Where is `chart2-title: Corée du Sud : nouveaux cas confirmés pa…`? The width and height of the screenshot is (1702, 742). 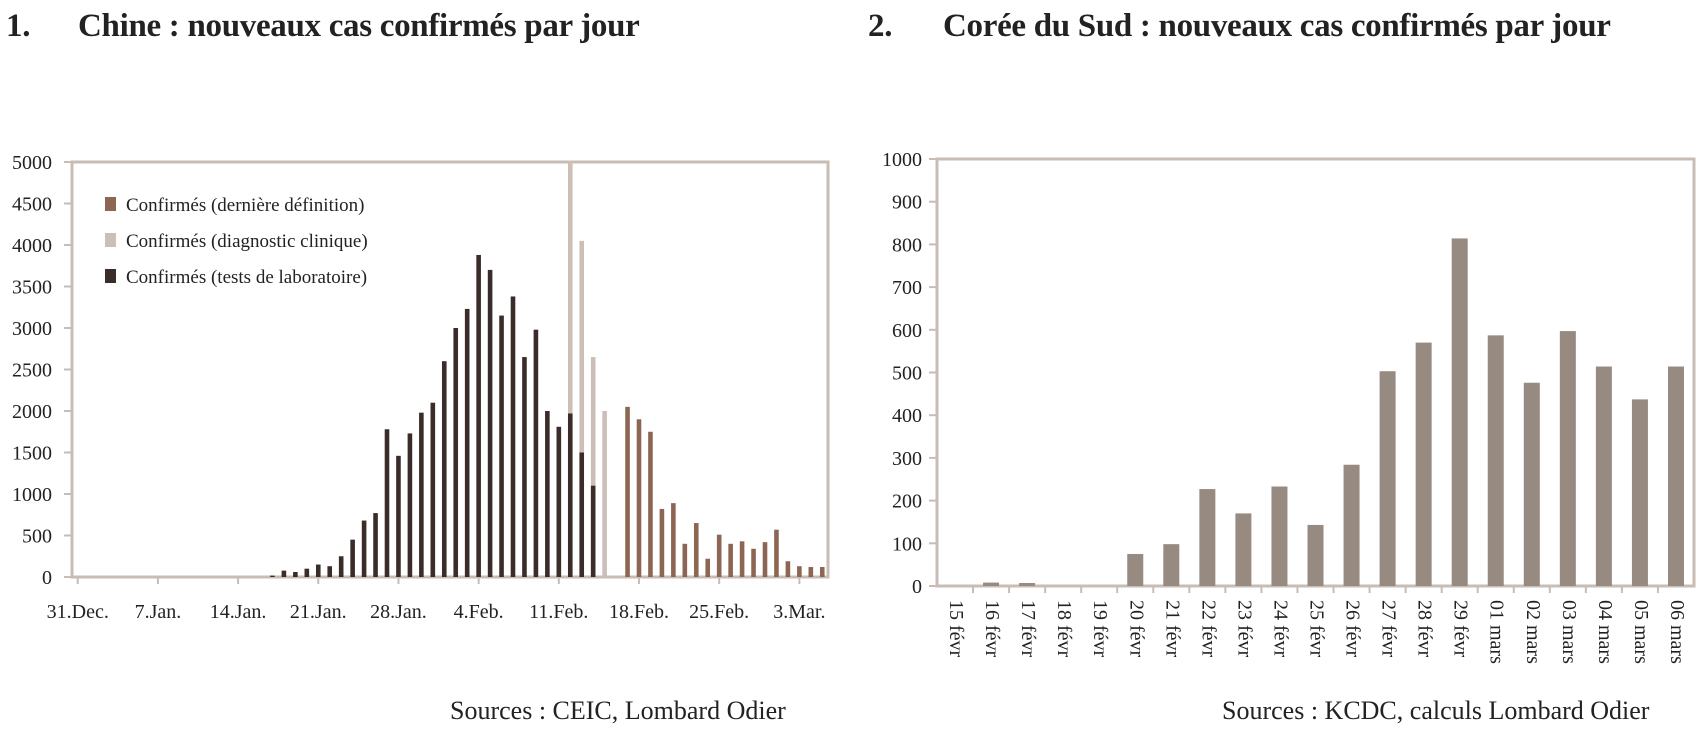
chart2-title: Corée du Sud : nouveaux cas confirmés pa… is located at coordinates (1277, 26).